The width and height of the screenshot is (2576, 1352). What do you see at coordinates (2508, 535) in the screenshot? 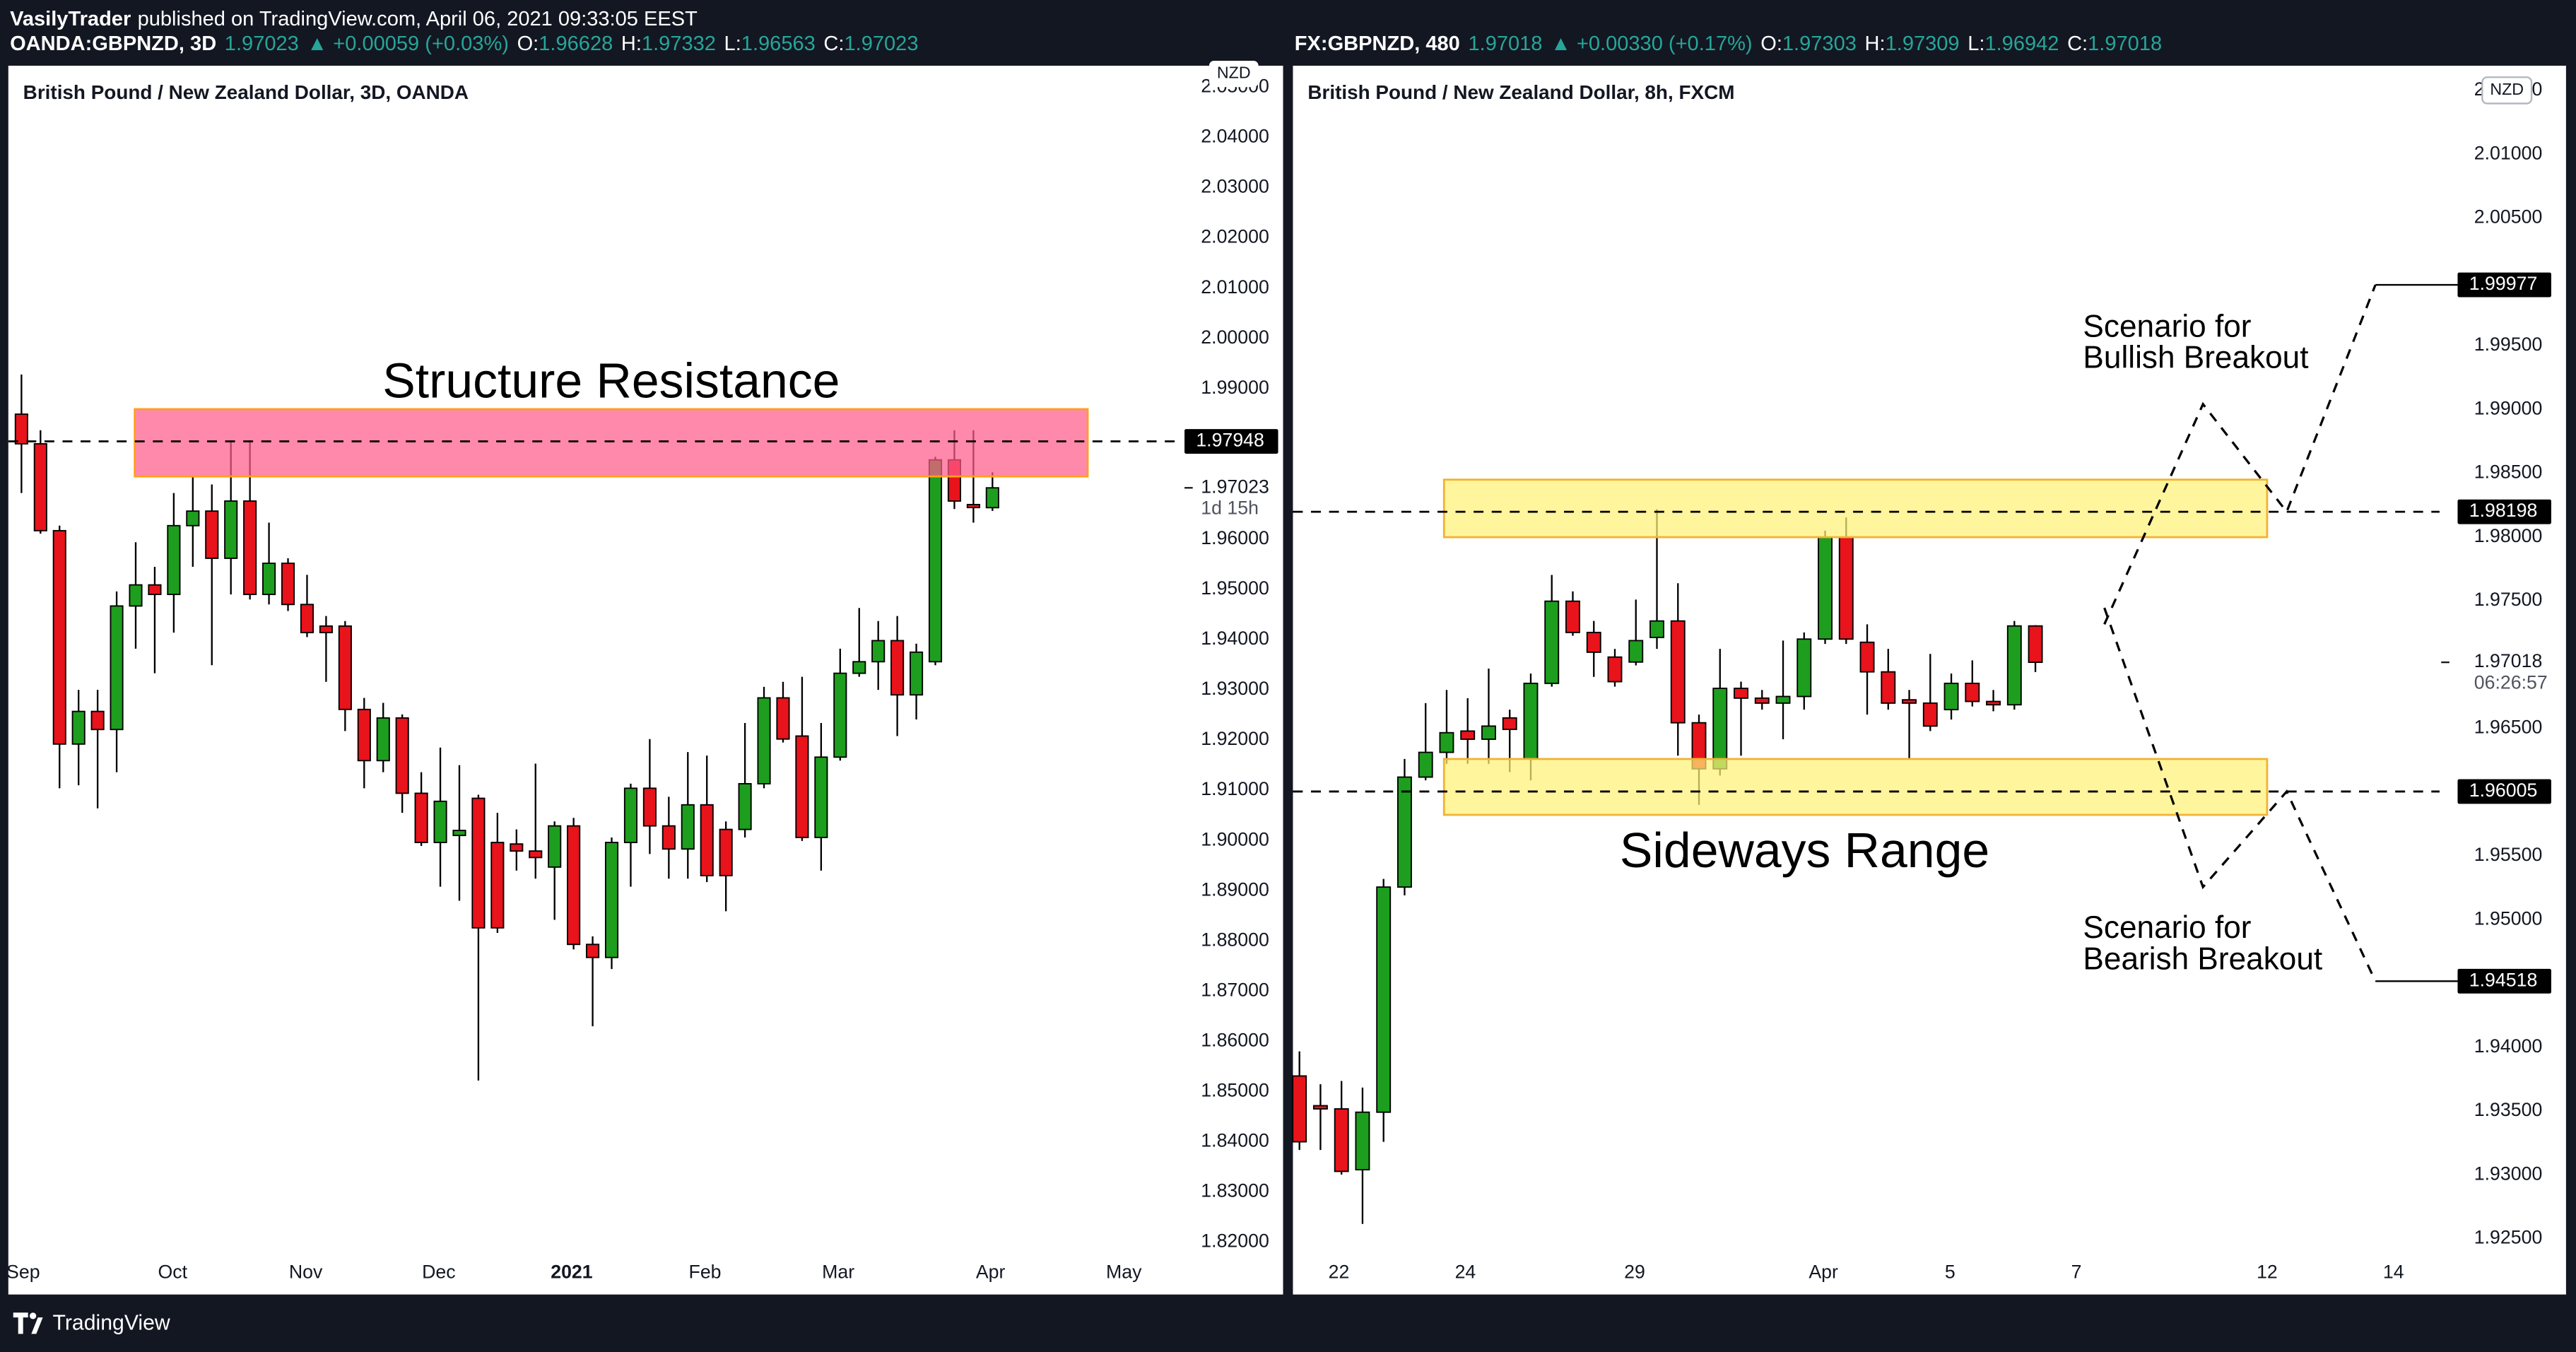
I see `y-tick-label: 1.98000` at bounding box center [2508, 535].